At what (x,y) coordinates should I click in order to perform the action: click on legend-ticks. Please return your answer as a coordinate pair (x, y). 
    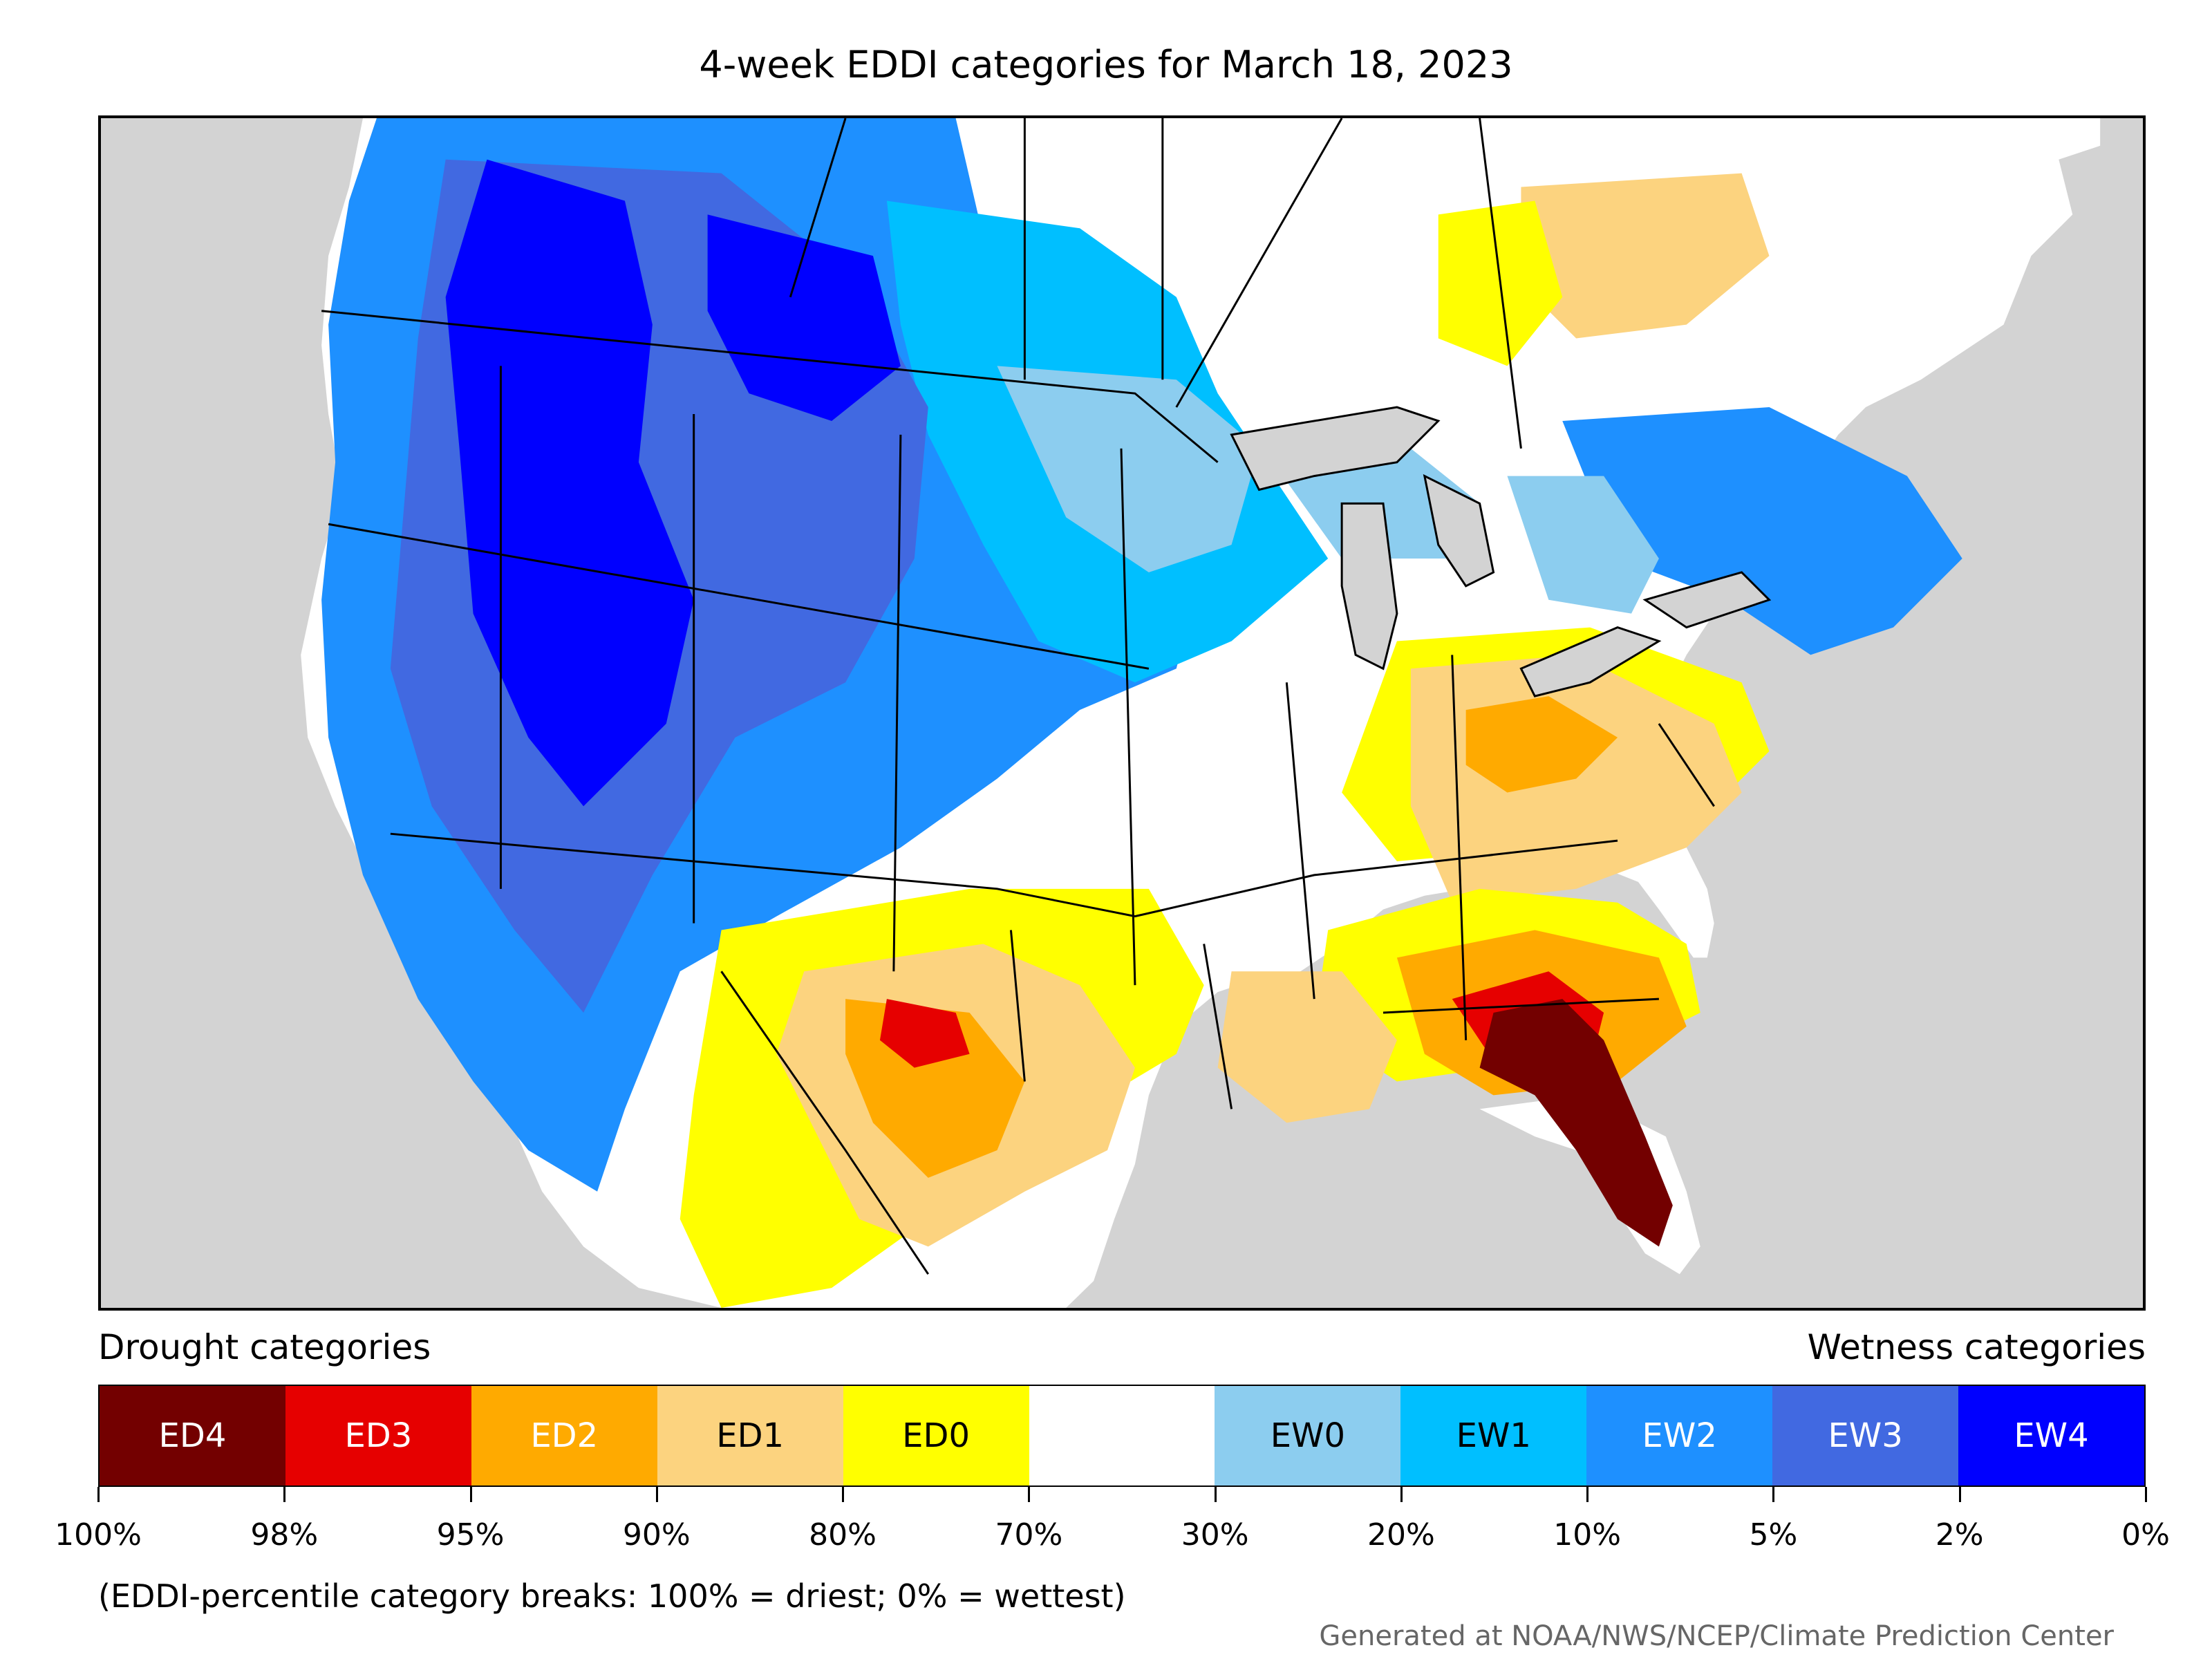
    Looking at the image, I should click on (1122, 1494).